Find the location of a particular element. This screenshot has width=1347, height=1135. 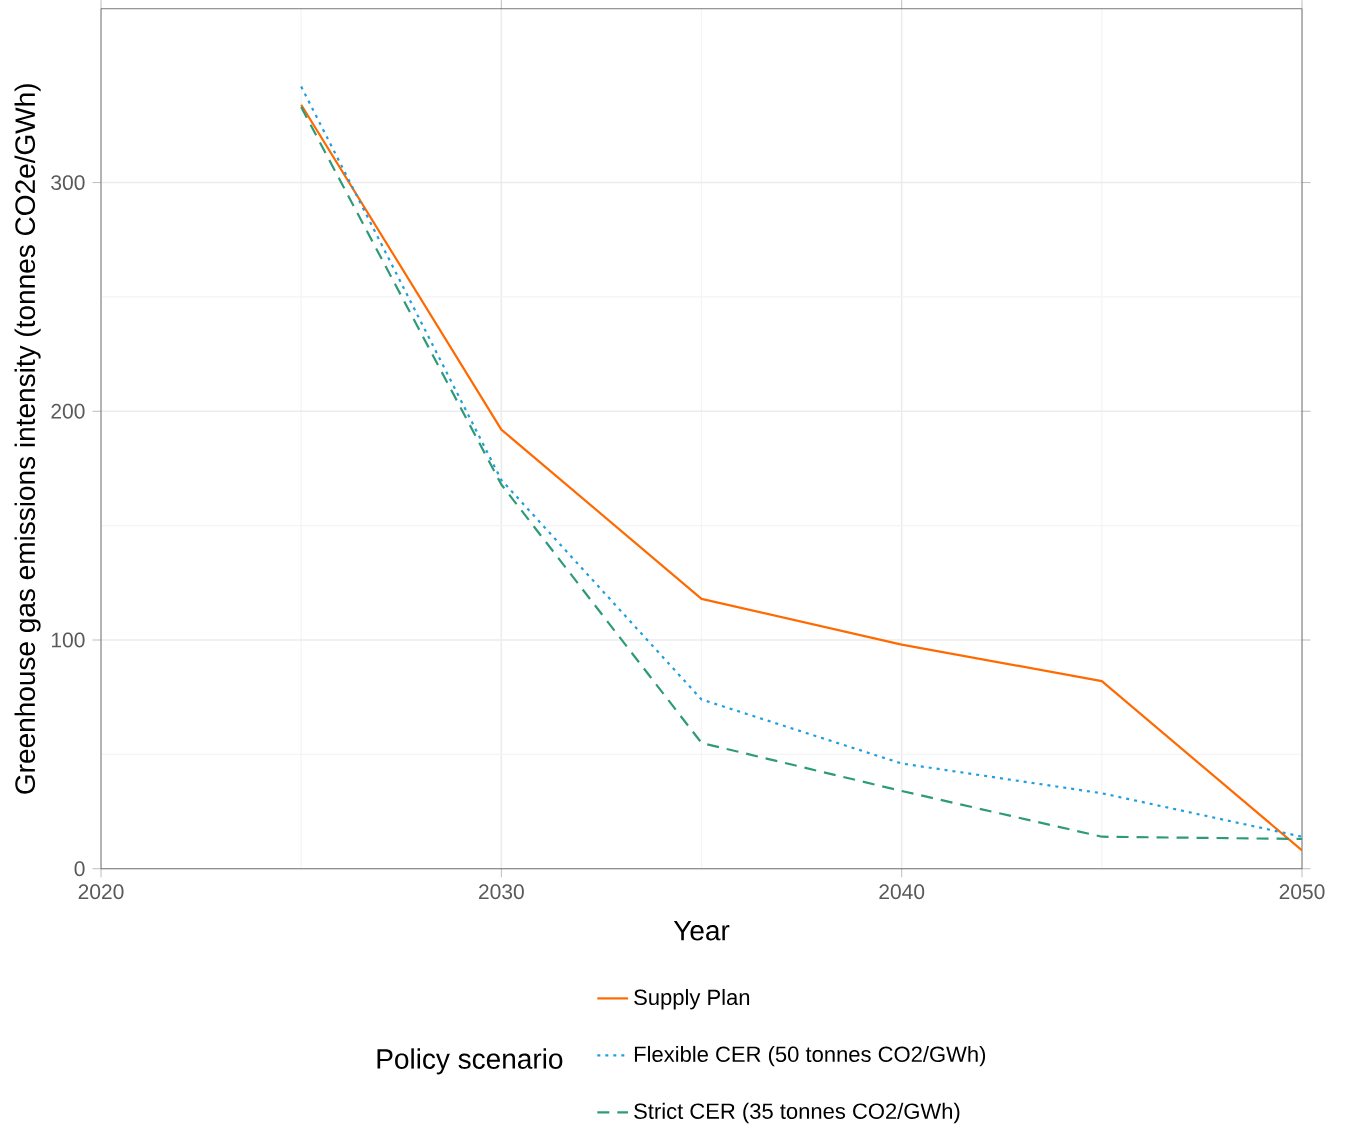

x-tick-label: 2040 is located at coordinates (902, 892).